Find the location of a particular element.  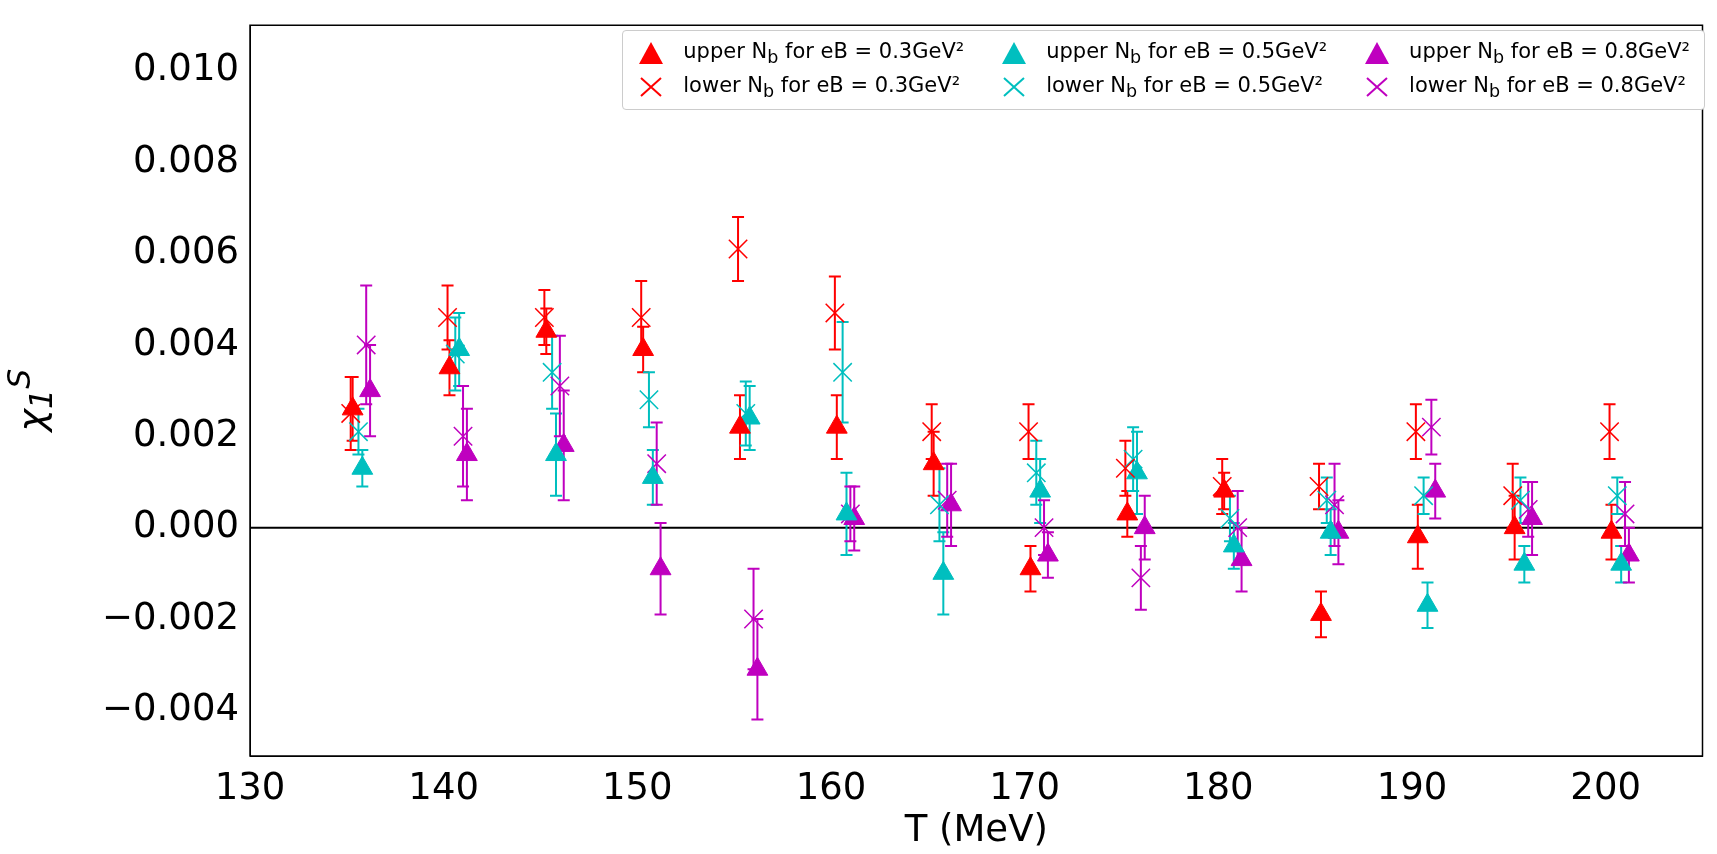

x-tick-label: 200 is located at coordinates (1605, 786).